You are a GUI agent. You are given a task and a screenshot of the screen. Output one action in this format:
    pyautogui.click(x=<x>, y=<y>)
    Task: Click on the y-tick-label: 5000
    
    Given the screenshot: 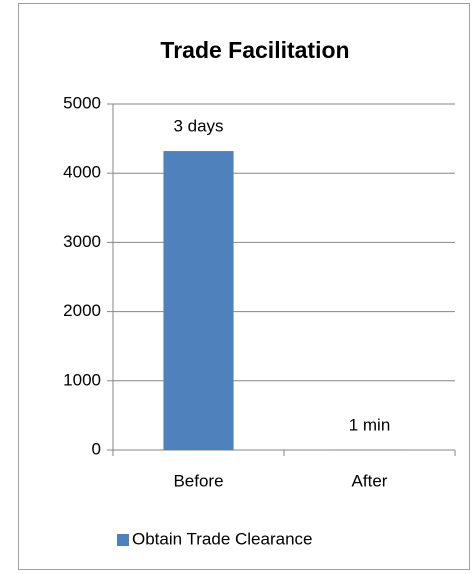 What is the action you would take?
    pyautogui.click(x=82, y=102)
    